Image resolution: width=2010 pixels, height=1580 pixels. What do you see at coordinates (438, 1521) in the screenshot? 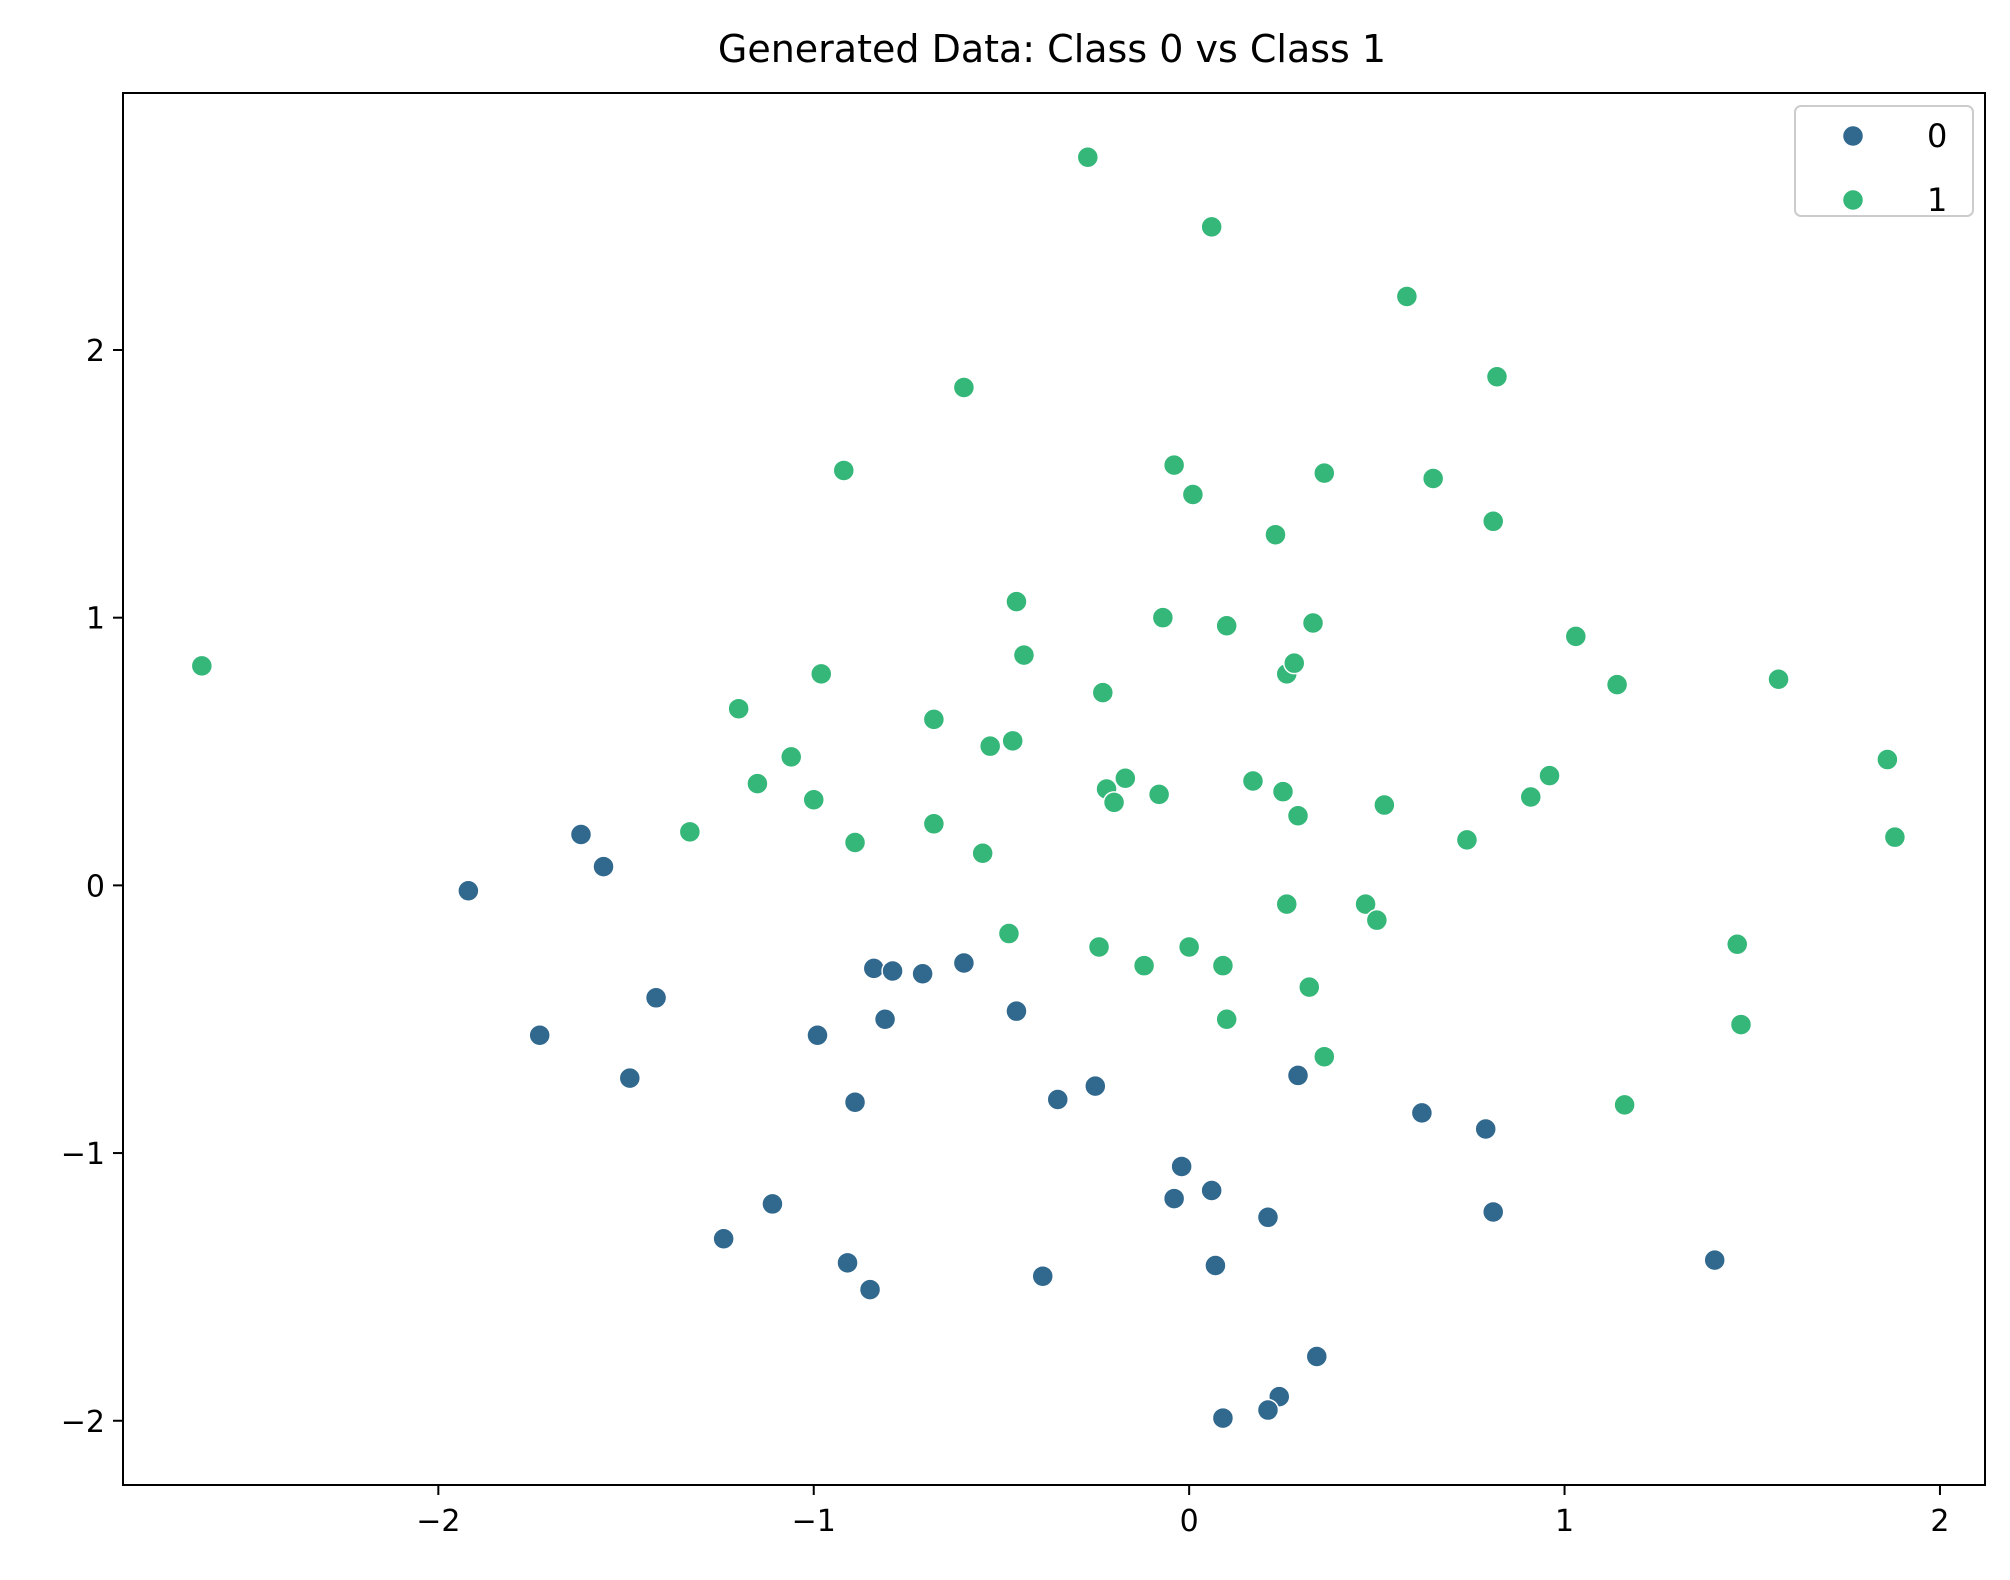
I see `x-tick-label: −2` at bounding box center [438, 1521].